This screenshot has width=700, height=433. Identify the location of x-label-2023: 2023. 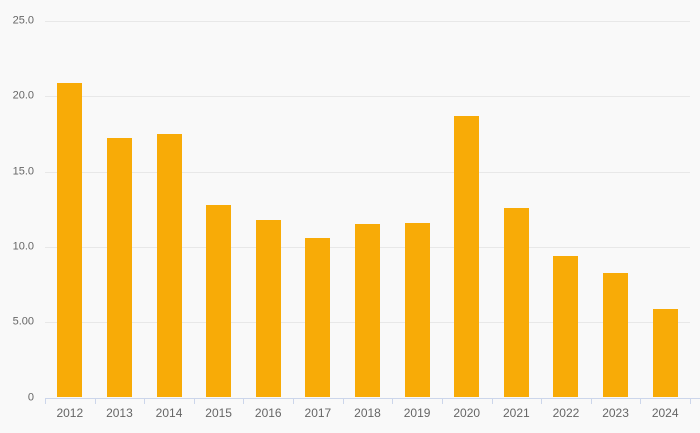
(615, 412).